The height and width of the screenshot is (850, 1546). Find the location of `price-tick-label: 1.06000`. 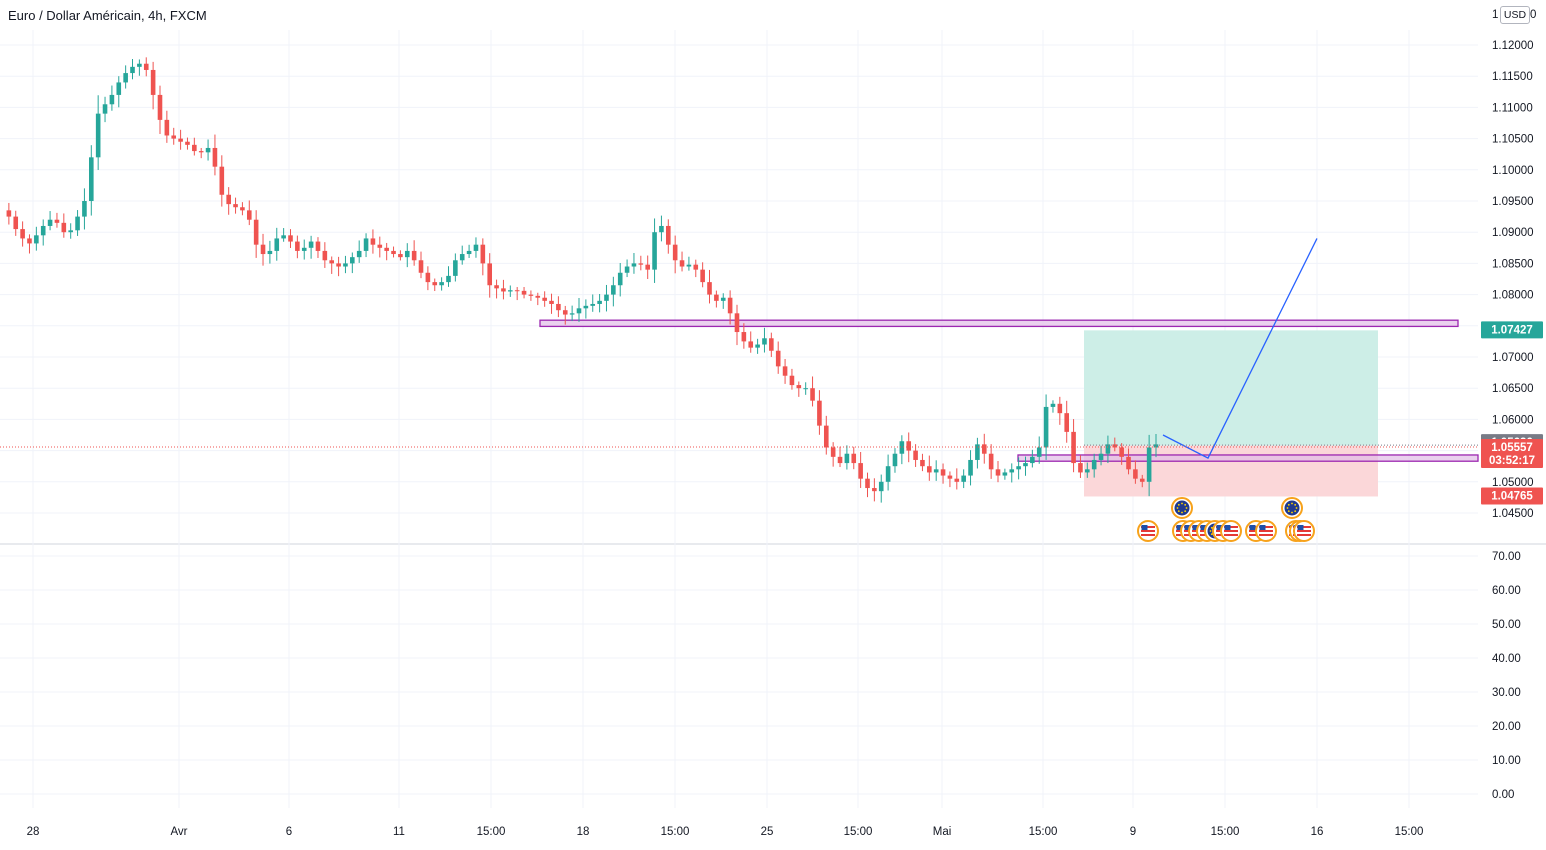

price-tick-label: 1.06000 is located at coordinates (1513, 420).